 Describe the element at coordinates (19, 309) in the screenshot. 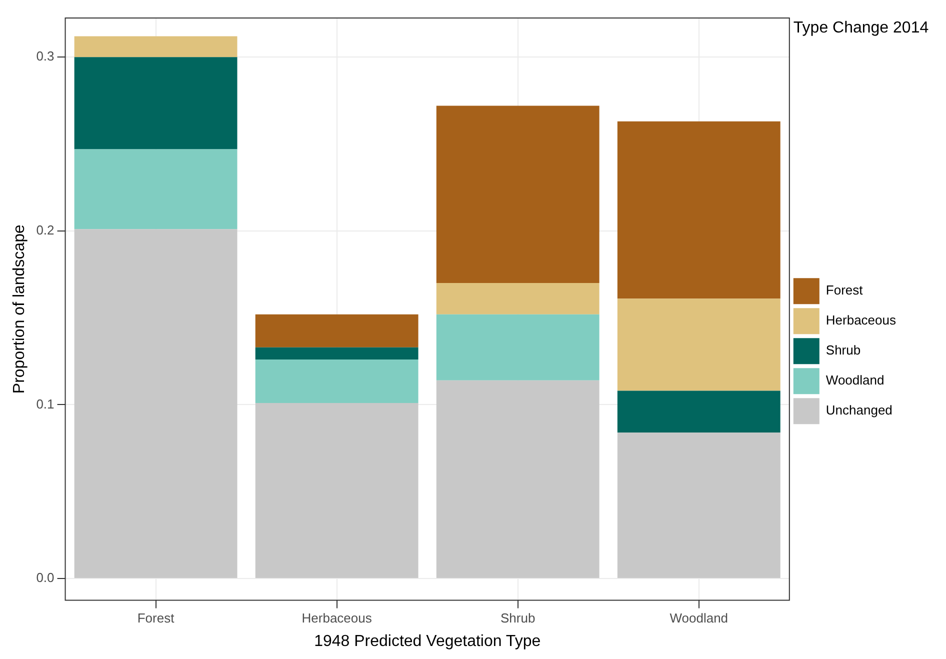

I see `y-axis-title: Proportion of landscape` at that location.